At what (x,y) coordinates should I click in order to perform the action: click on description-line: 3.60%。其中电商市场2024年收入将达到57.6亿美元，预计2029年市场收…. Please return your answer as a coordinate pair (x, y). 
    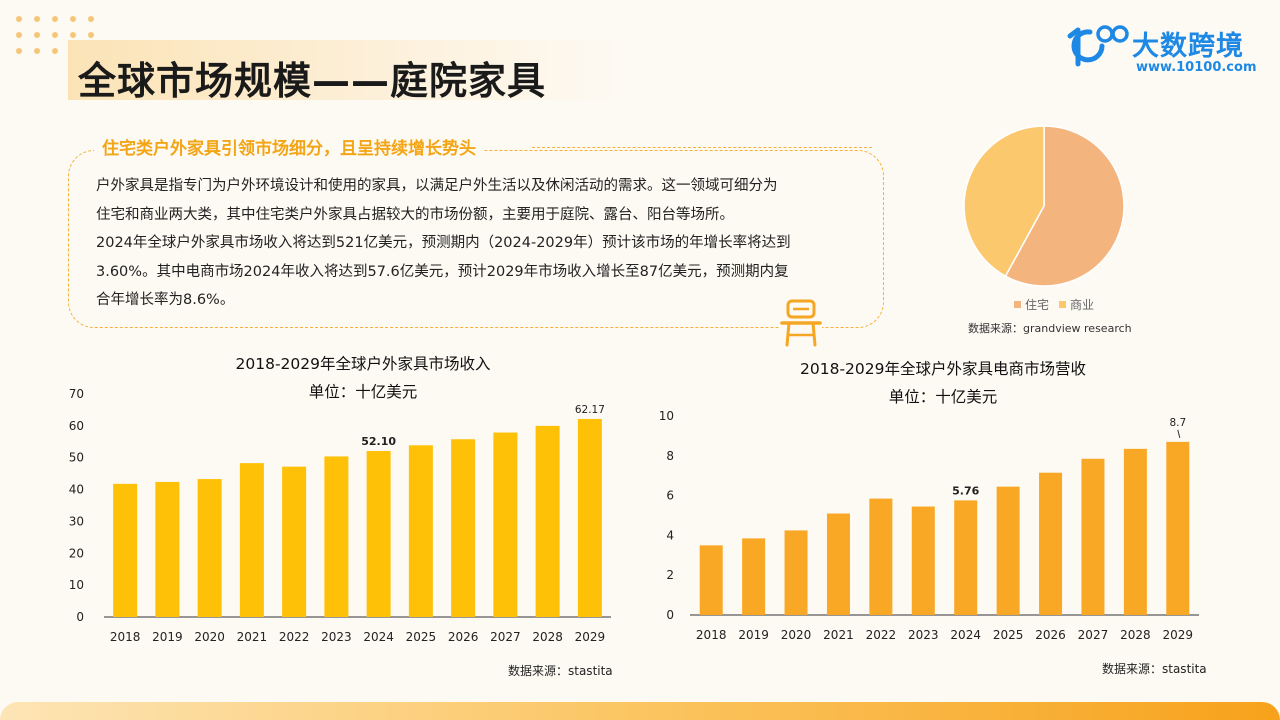
    Looking at the image, I should click on (442, 271).